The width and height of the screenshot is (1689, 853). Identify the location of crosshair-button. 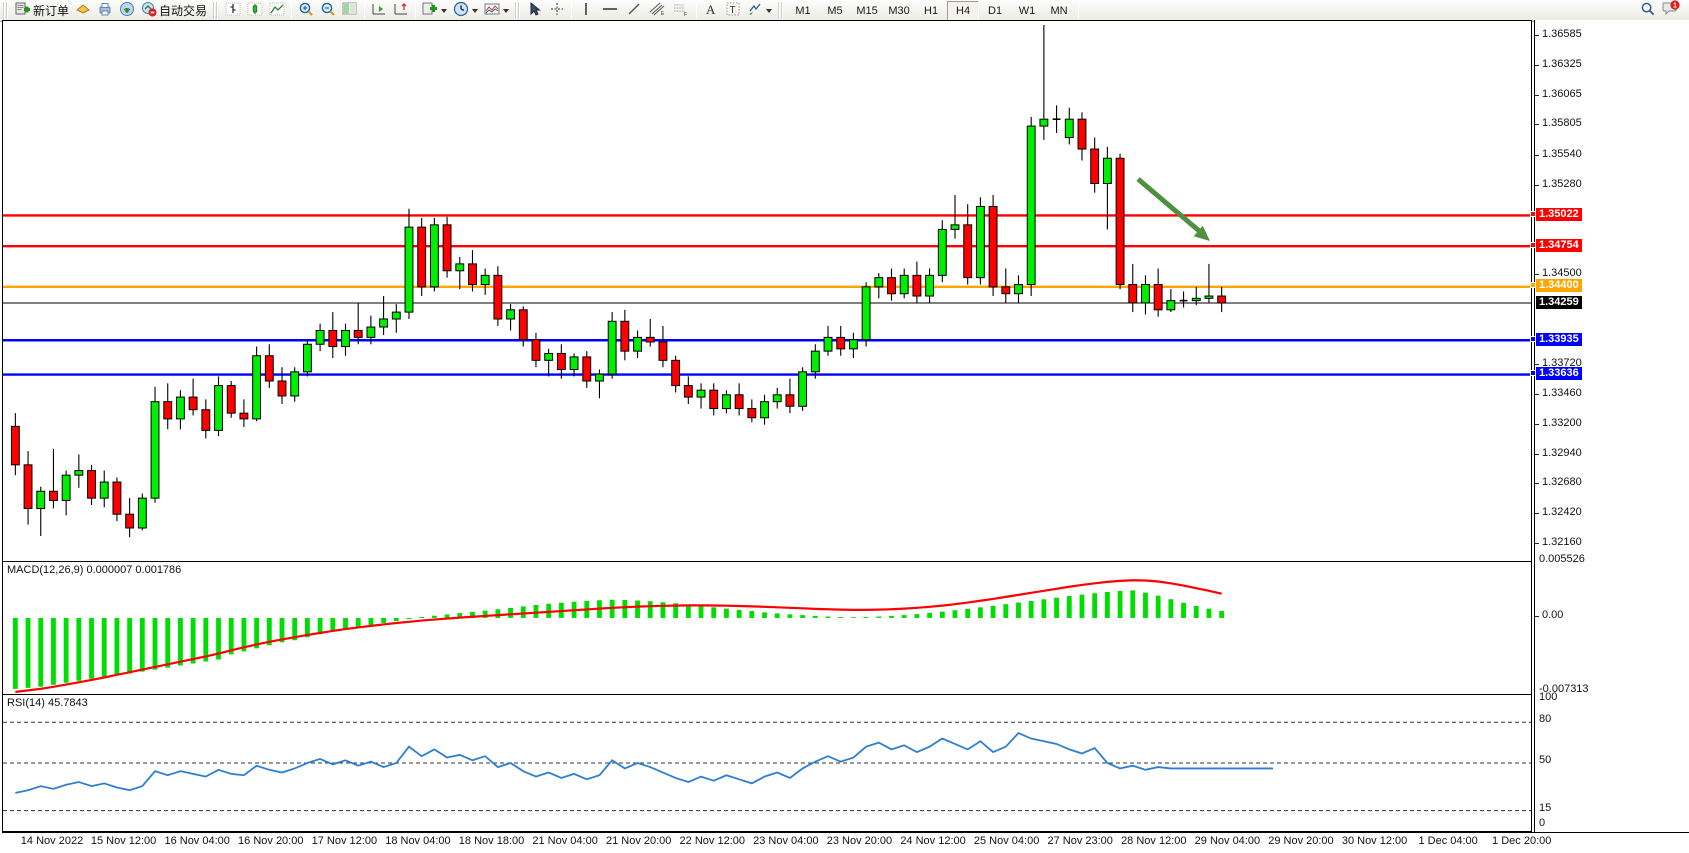
(557, 11).